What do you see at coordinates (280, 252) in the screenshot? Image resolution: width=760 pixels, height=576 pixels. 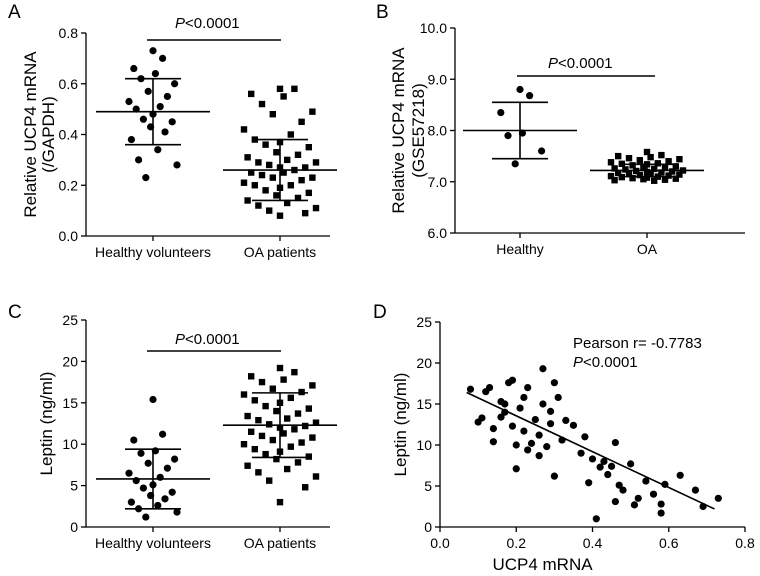 I see `x-tick-label: OA patients` at bounding box center [280, 252].